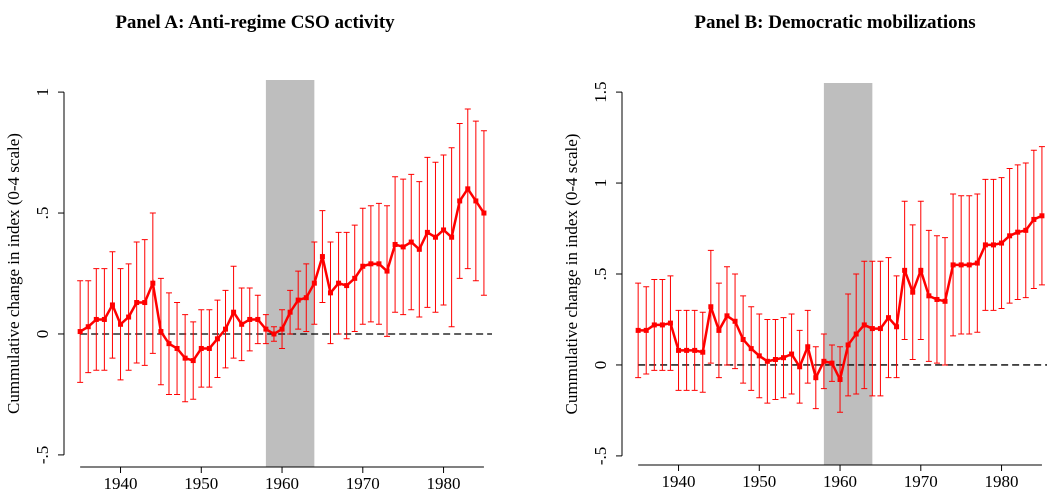  I want to click on shaded-period, so click(848, 274).